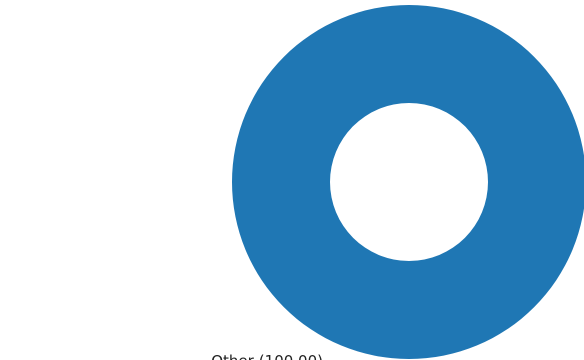  Describe the element at coordinates (291, 356) in the screenshot. I see `slice-value-label: (100.00)` at that location.